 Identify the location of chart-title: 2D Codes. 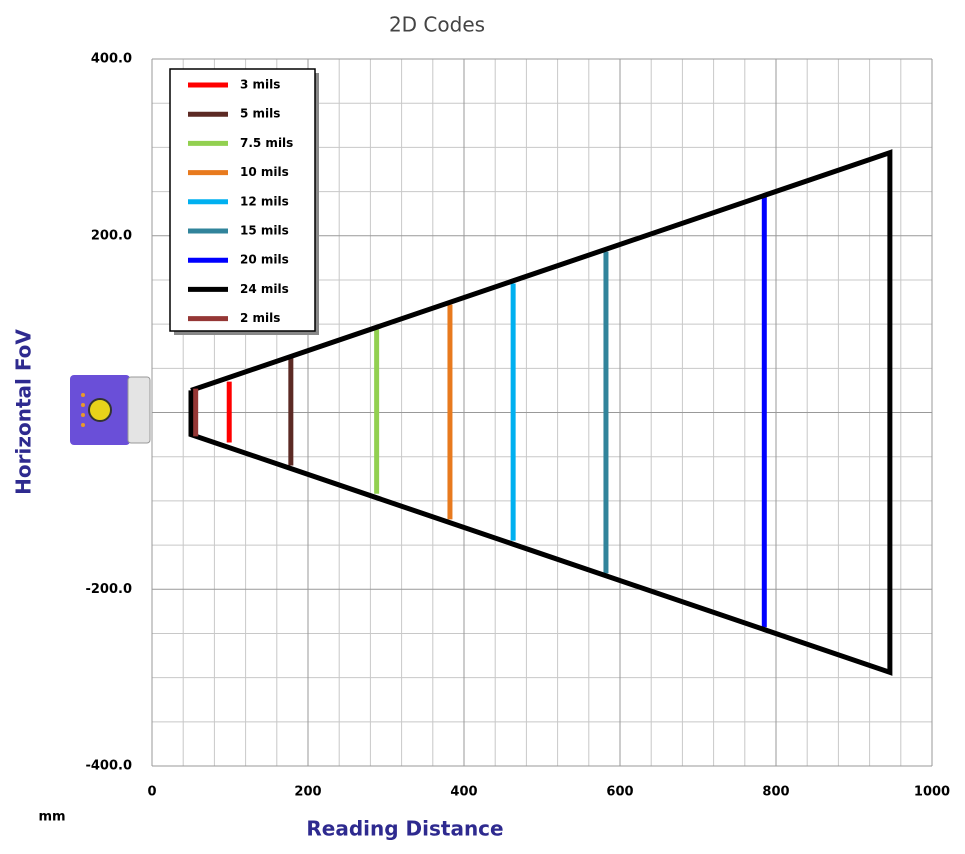
(437, 25).